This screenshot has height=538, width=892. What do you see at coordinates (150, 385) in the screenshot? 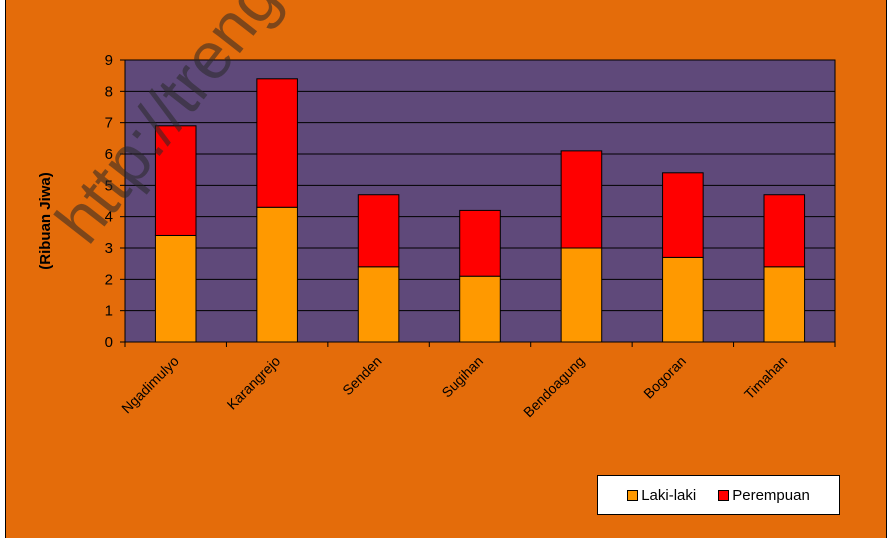
I see `x-tick-label: Ngadimulyo` at bounding box center [150, 385].